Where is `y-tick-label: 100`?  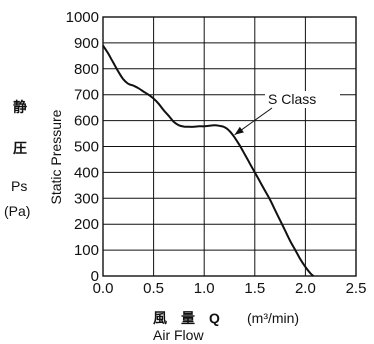
y-tick-label: 100 is located at coordinates (86, 250).